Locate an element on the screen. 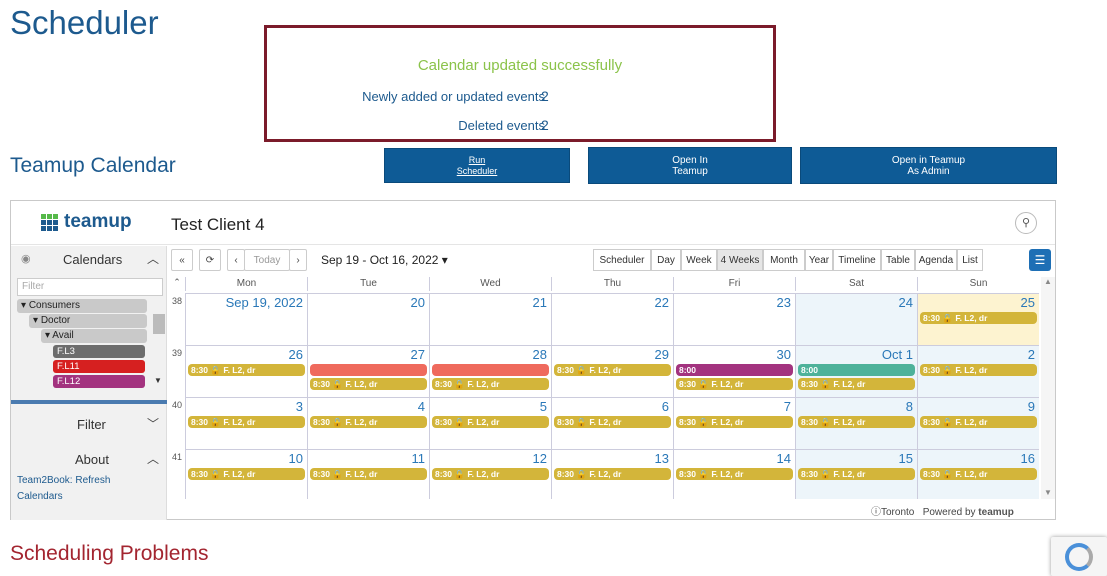 Image resolution: width=1107 pixels, height=576 pixels. day-cell: 2 8:30 🔒 F. L2, dr is located at coordinates (978, 371).